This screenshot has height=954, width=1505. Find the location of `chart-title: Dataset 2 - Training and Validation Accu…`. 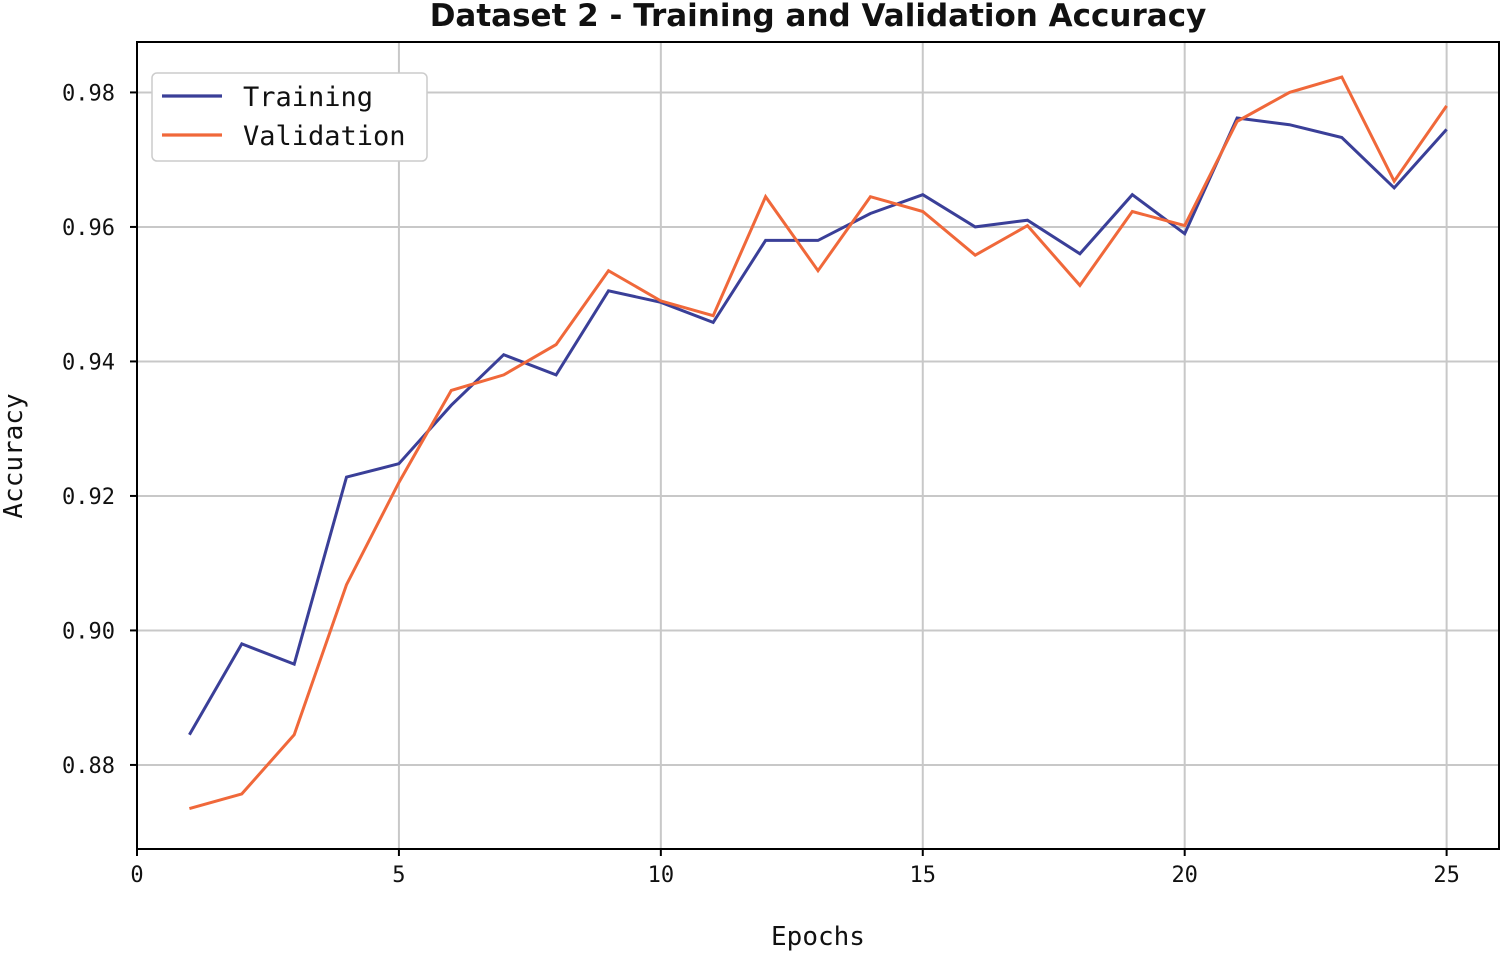

chart-title: Dataset 2 - Training and Validation Accu… is located at coordinates (818, 17).